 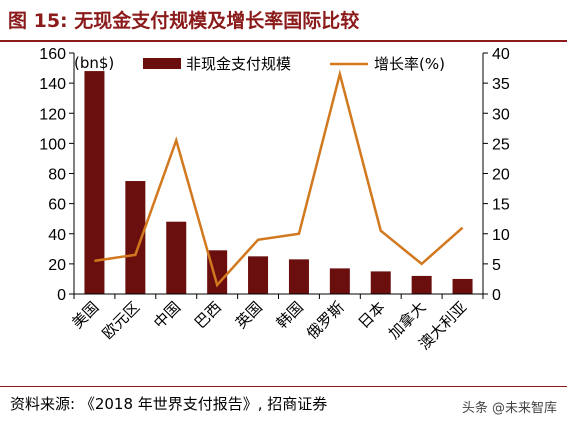 What do you see at coordinates (85, 315) in the screenshot?
I see `x-tick-label: 美国` at bounding box center [85, 315].